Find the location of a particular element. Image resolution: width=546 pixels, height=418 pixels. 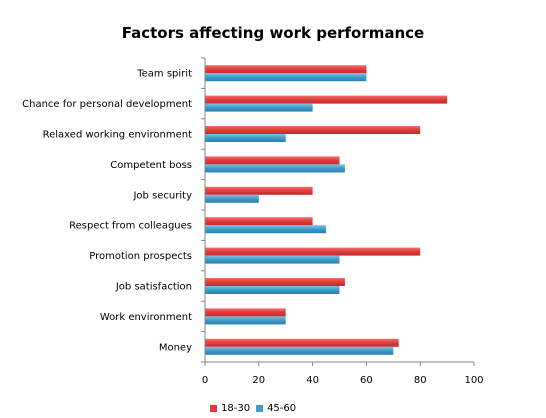

chart-title: Factors affecting work performance is located at coordinates (273, 33).